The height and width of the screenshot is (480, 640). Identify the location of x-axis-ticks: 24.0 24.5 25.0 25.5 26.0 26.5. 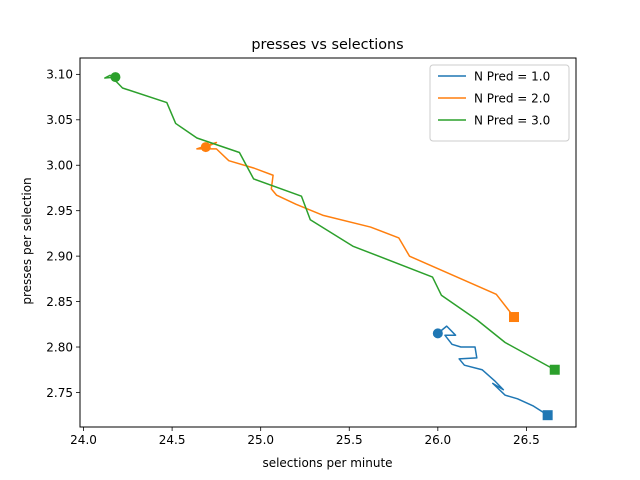
(305, 437).